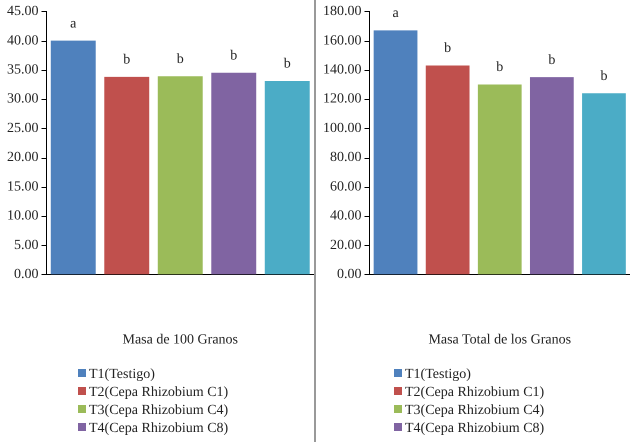 The image size is (630, 442). I want to click on y-tick-label: 180.00, so click(342, 12).